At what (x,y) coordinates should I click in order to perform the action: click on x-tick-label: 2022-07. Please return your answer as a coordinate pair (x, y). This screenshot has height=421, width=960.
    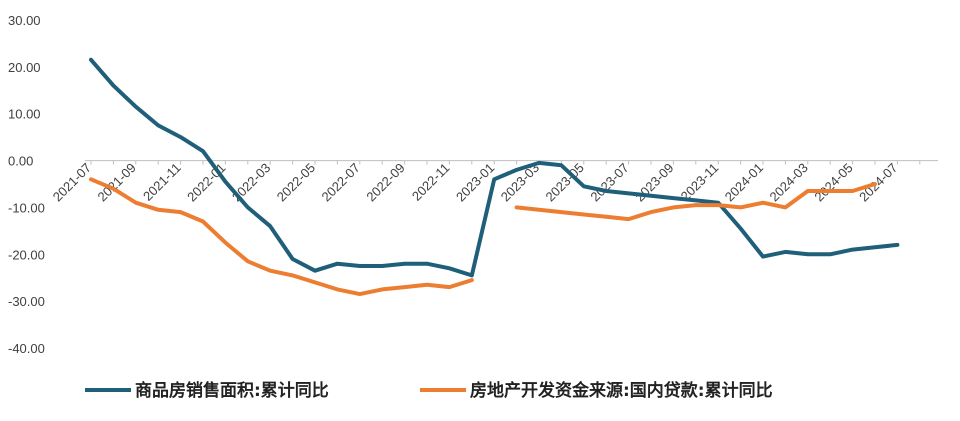
    Looking at the image, I should click on (341, 182).